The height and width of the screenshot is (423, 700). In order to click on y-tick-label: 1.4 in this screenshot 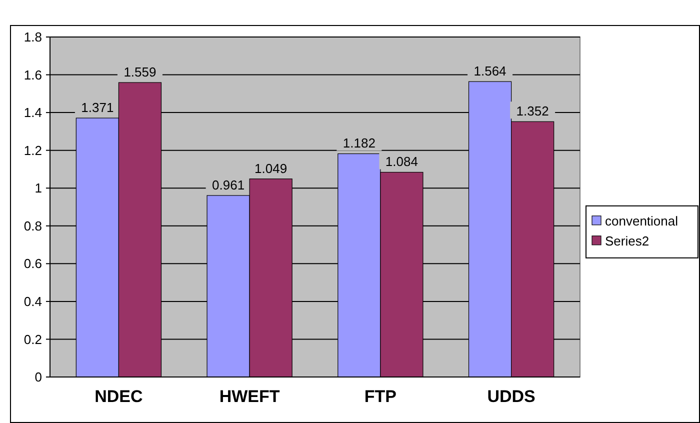, I will do `click(33, 112)`.